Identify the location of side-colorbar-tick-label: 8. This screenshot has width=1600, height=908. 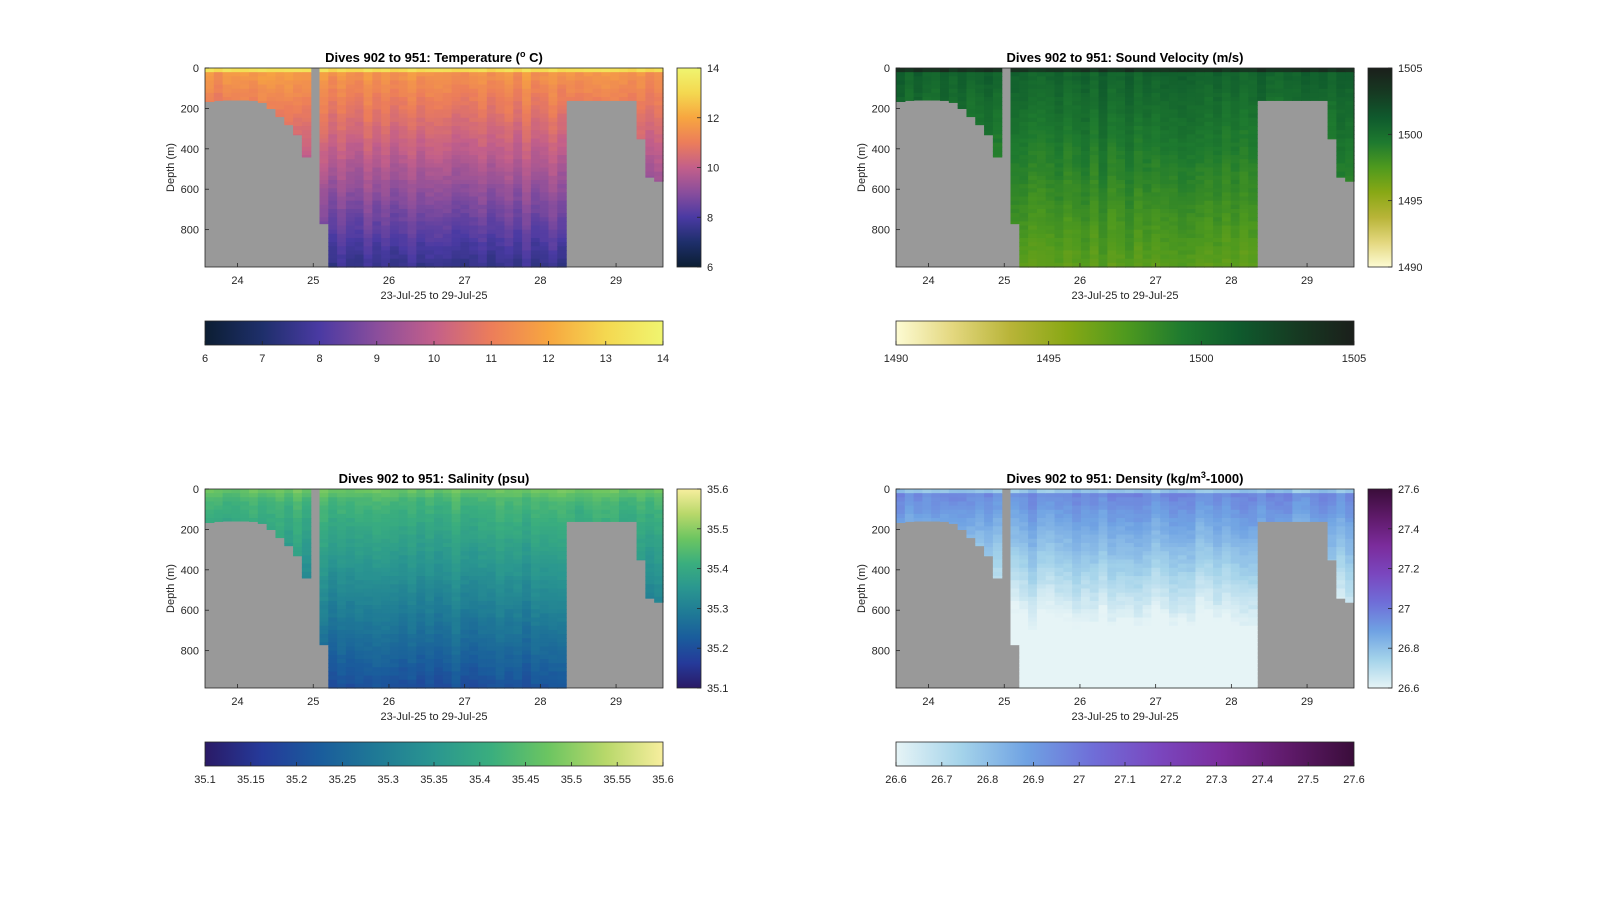
(710, 218).